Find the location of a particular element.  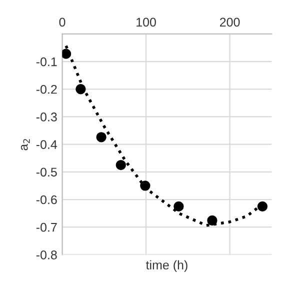

y-tick-label: -0.2 is located at coordinates (46, 89).